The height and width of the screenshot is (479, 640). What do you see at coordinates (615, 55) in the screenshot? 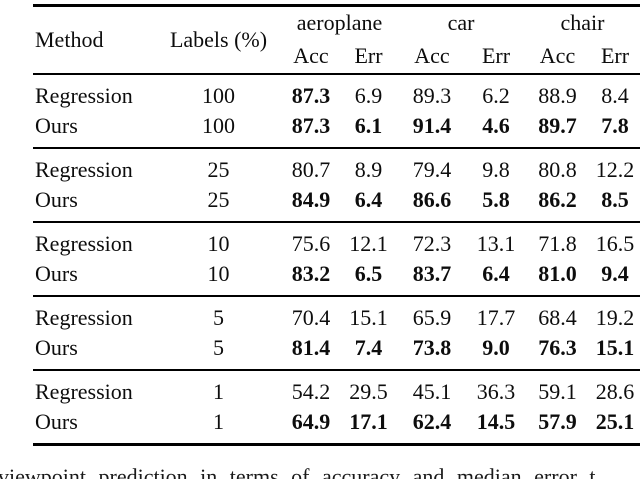
I see `header-chair-err: Err` at bounding box center [615, 55].